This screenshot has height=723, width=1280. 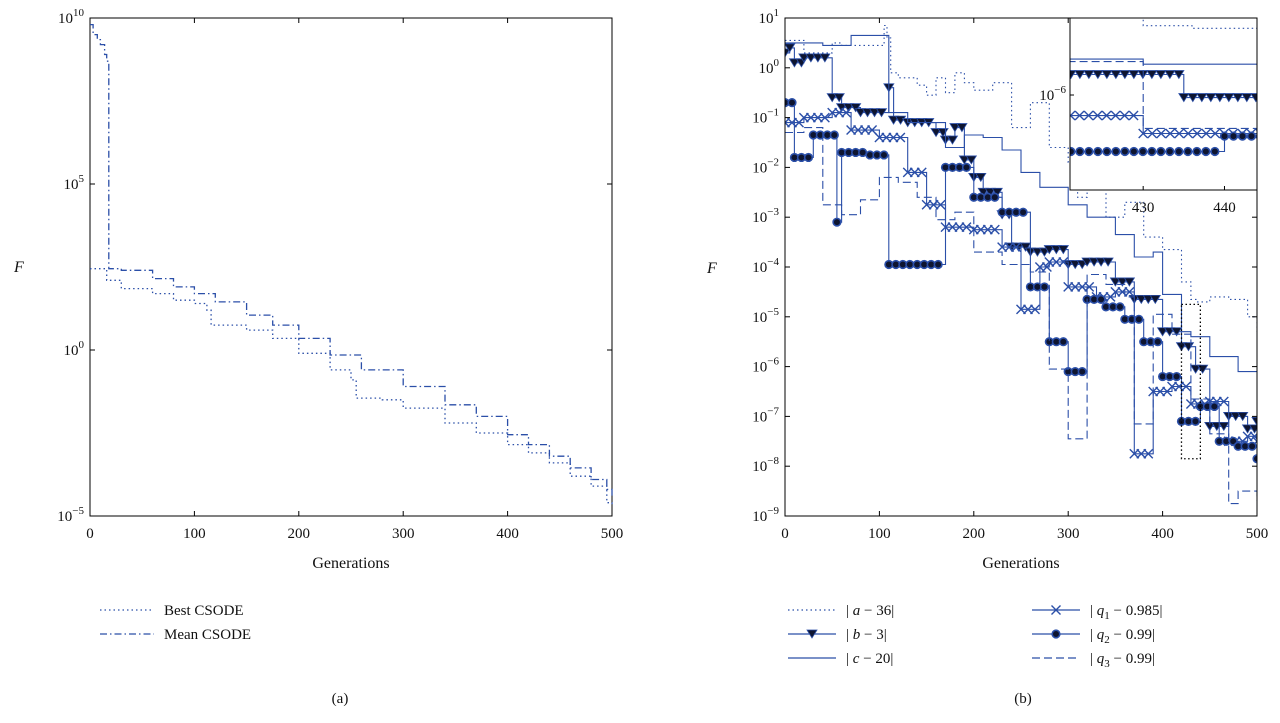 I want to click on y-tick-label: 10⁻⁵, so click(x=765, y=316).